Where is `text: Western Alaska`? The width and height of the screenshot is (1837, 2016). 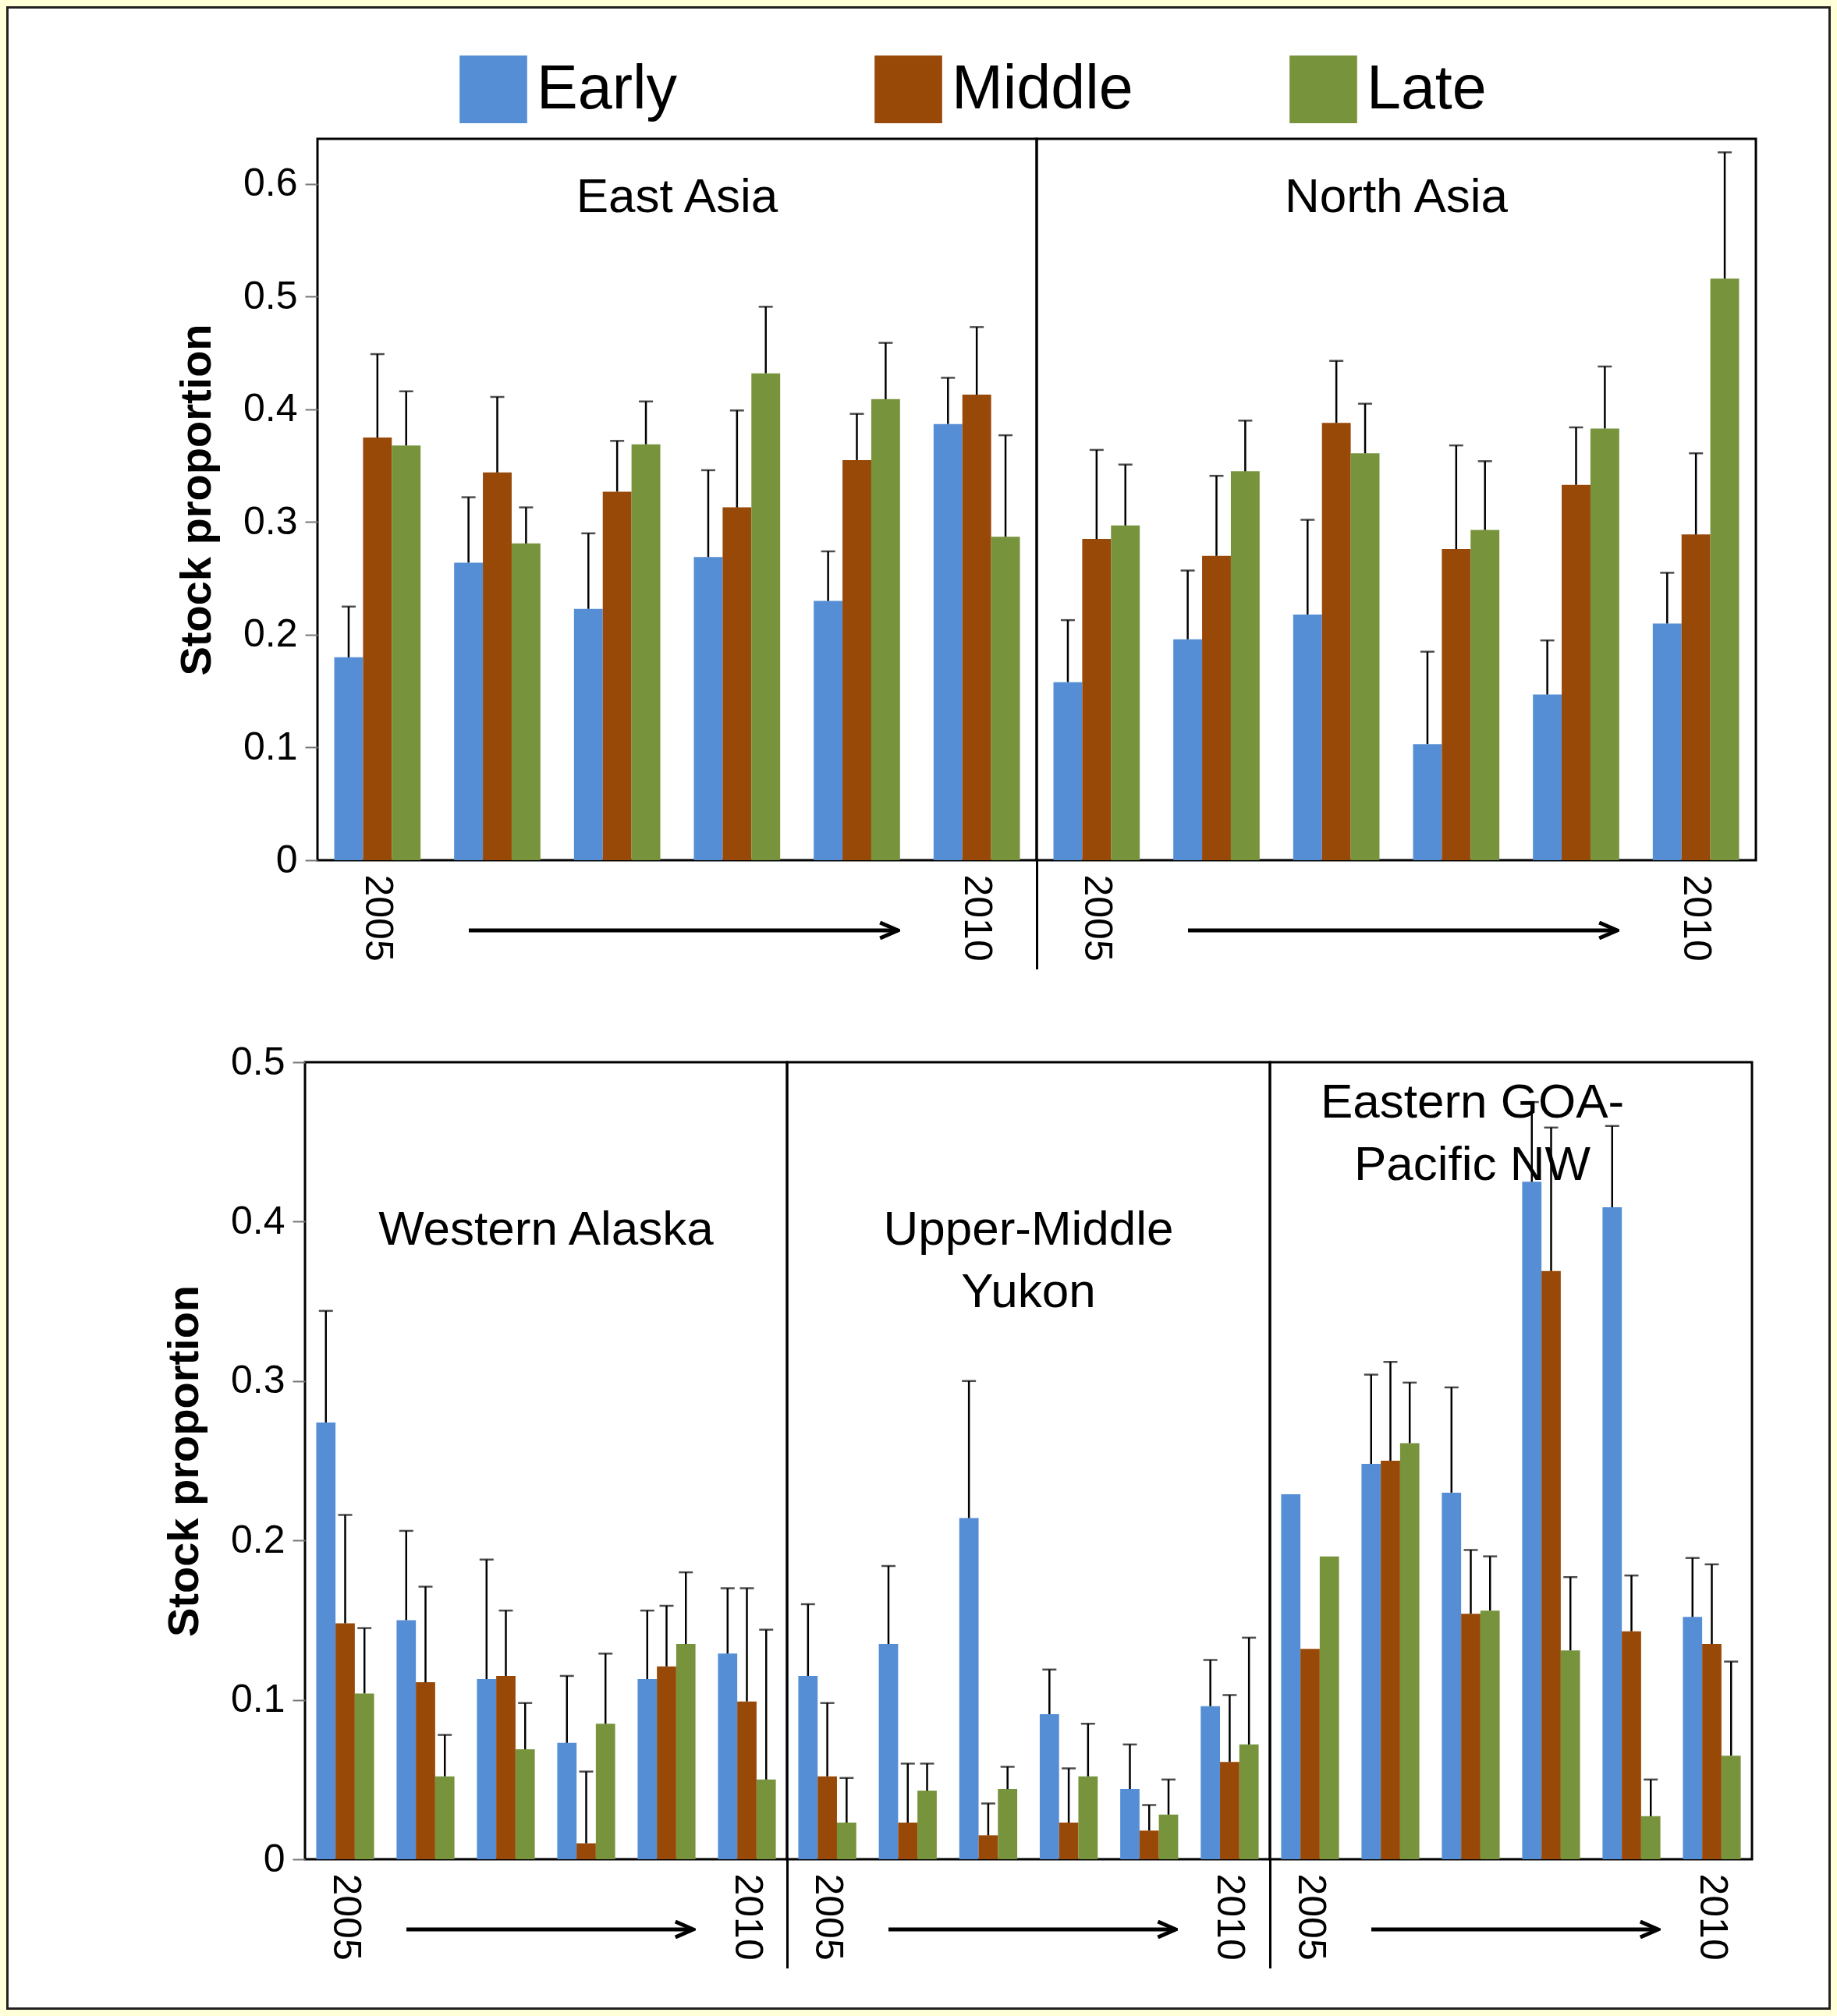
text: Western Alaska is located at coordinates (547, 1228).